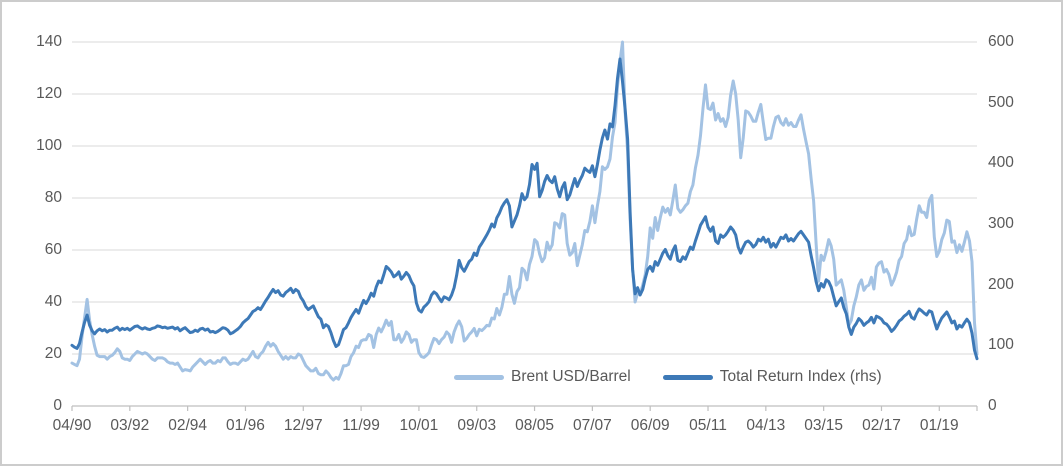  I want to click on legend-item-brent: Brent USD/Barrel, so click(542, 377).